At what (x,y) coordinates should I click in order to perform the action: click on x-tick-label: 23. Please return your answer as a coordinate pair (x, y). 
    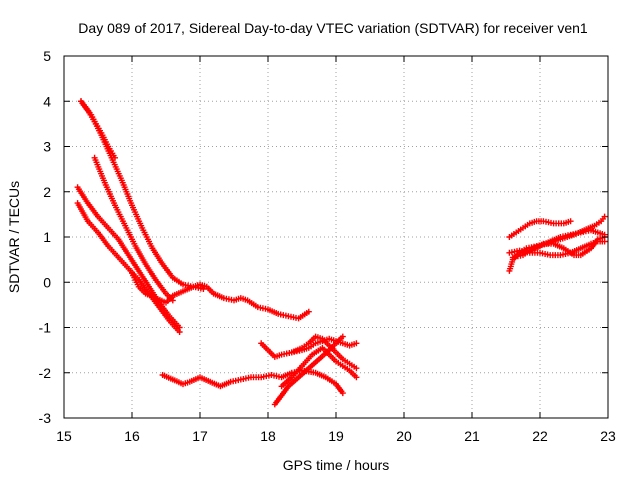
    Looking at the image, I should click on (608, 436).